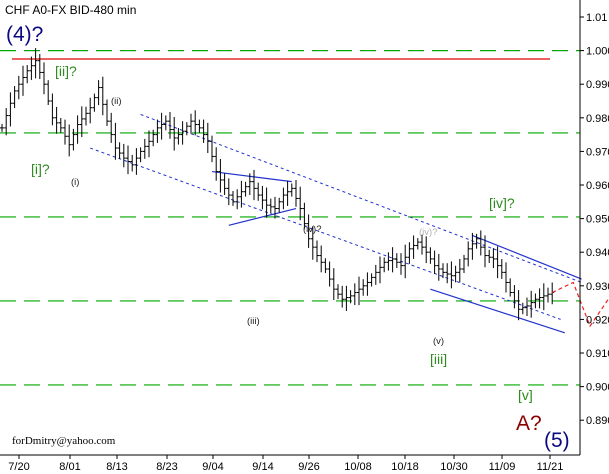  I want to click on wave-label: (4)?, so click(24, 34).